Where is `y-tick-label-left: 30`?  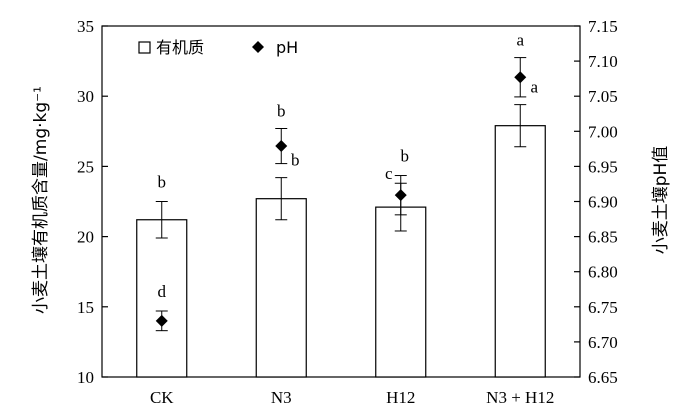 y-tick-label-left: 30 is located at coordinates (85, 96).